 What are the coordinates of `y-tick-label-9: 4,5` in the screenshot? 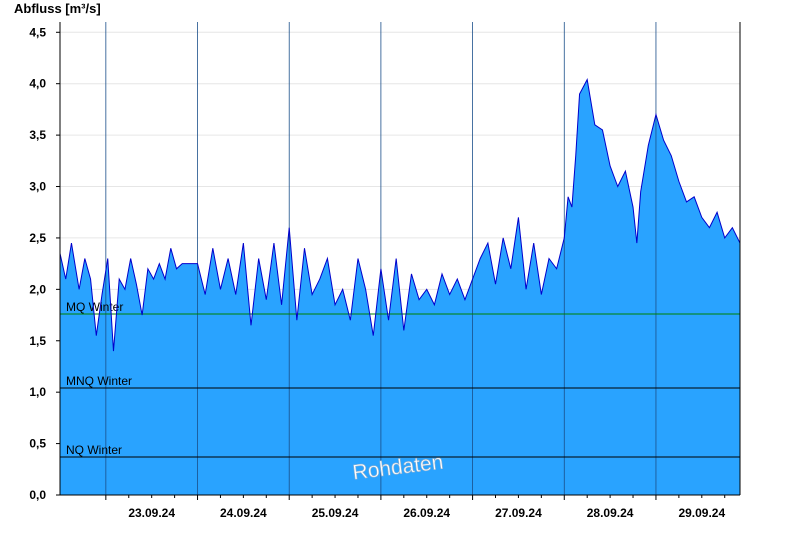 It's located at (37, 32).